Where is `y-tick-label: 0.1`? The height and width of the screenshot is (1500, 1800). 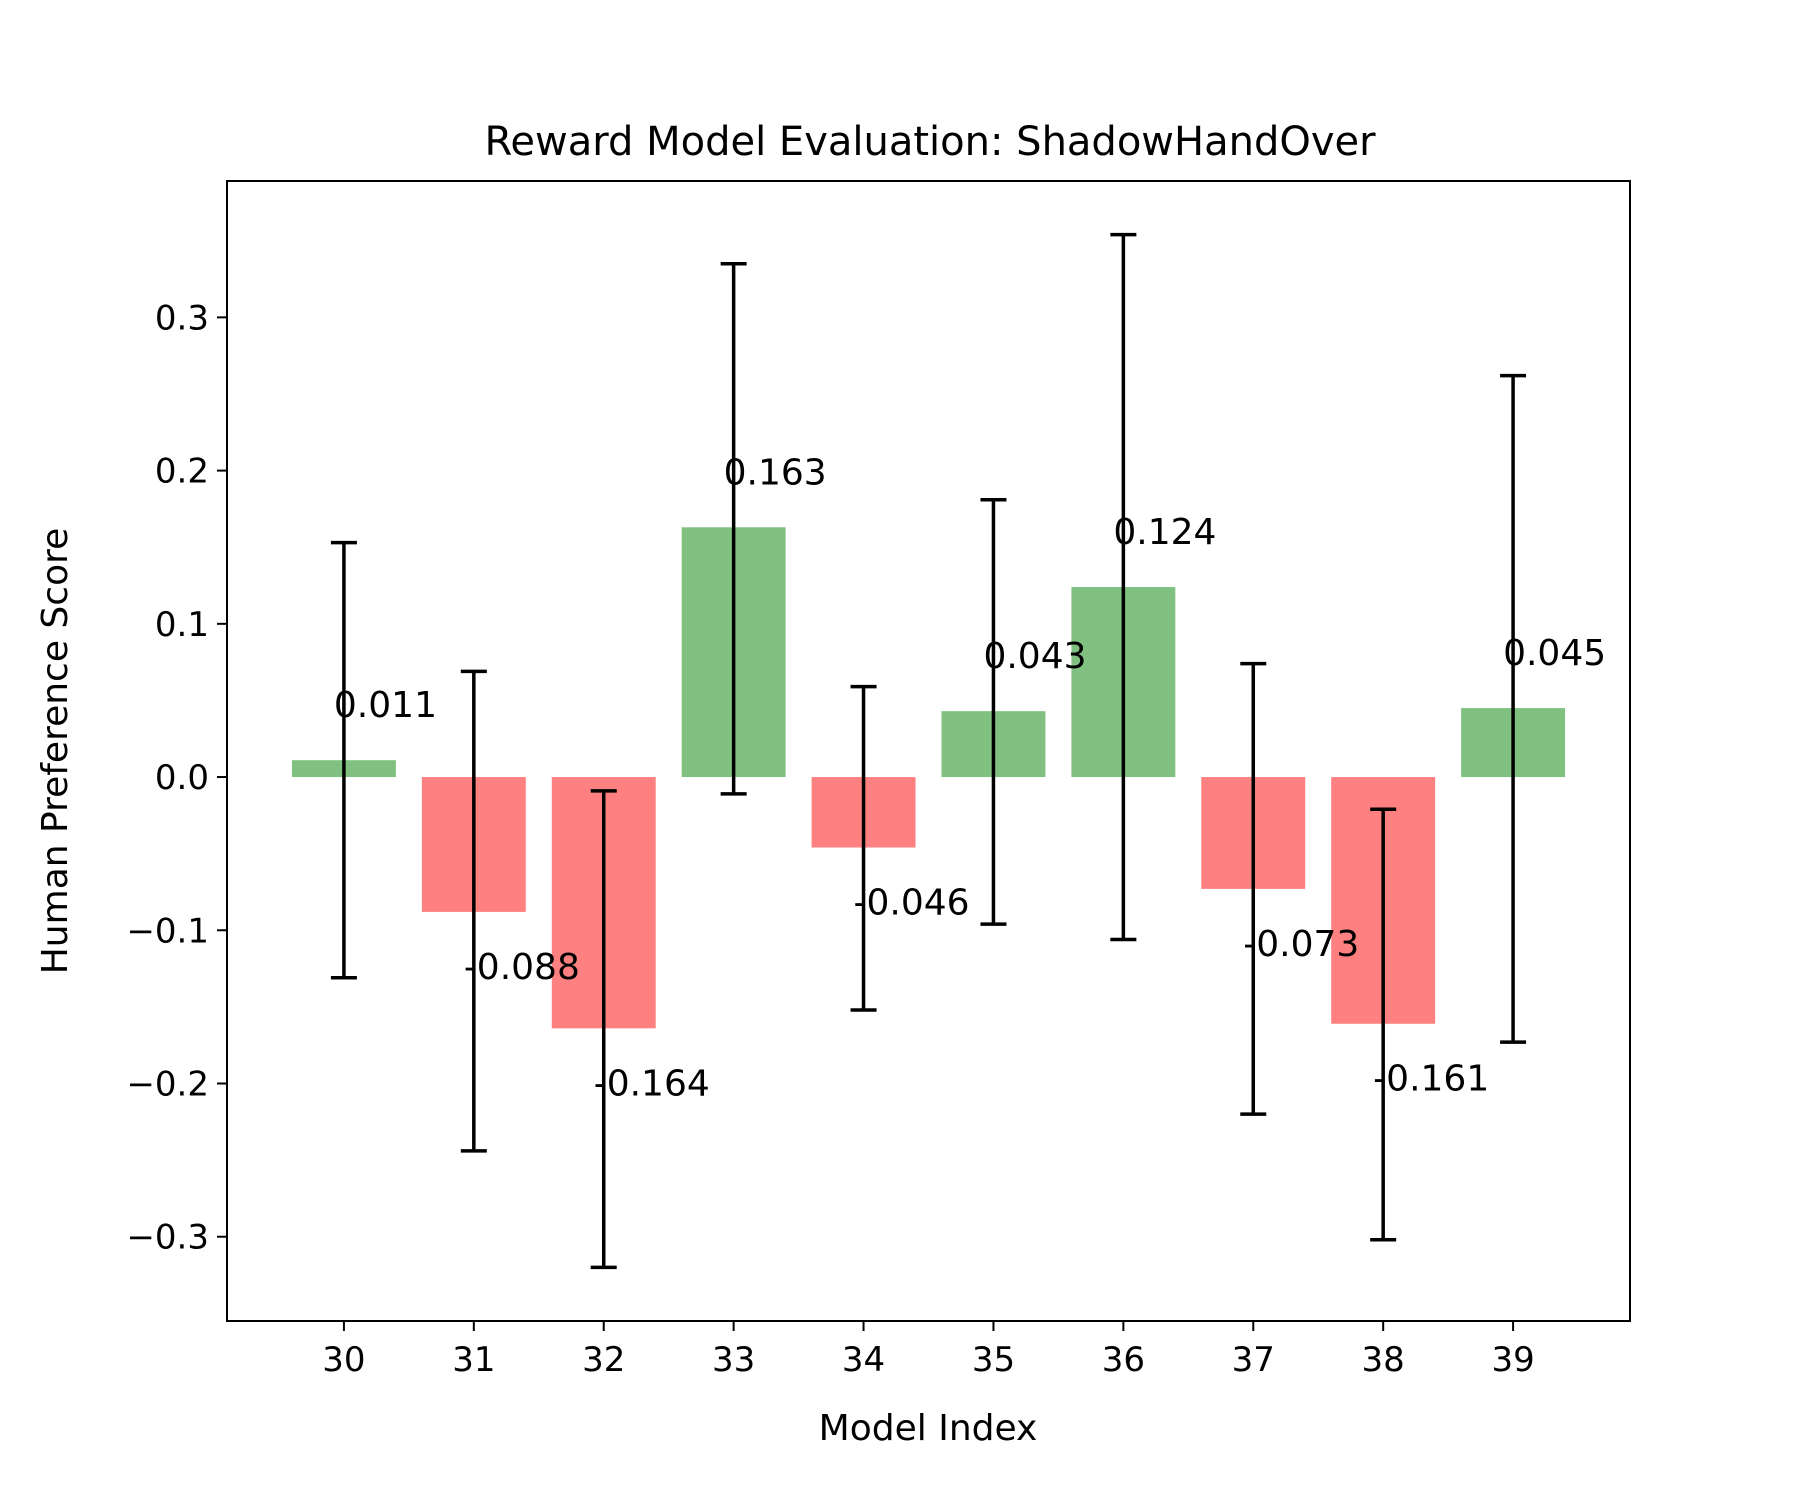
y-tick-label: 0.1 is located at coordinates (182, 625).